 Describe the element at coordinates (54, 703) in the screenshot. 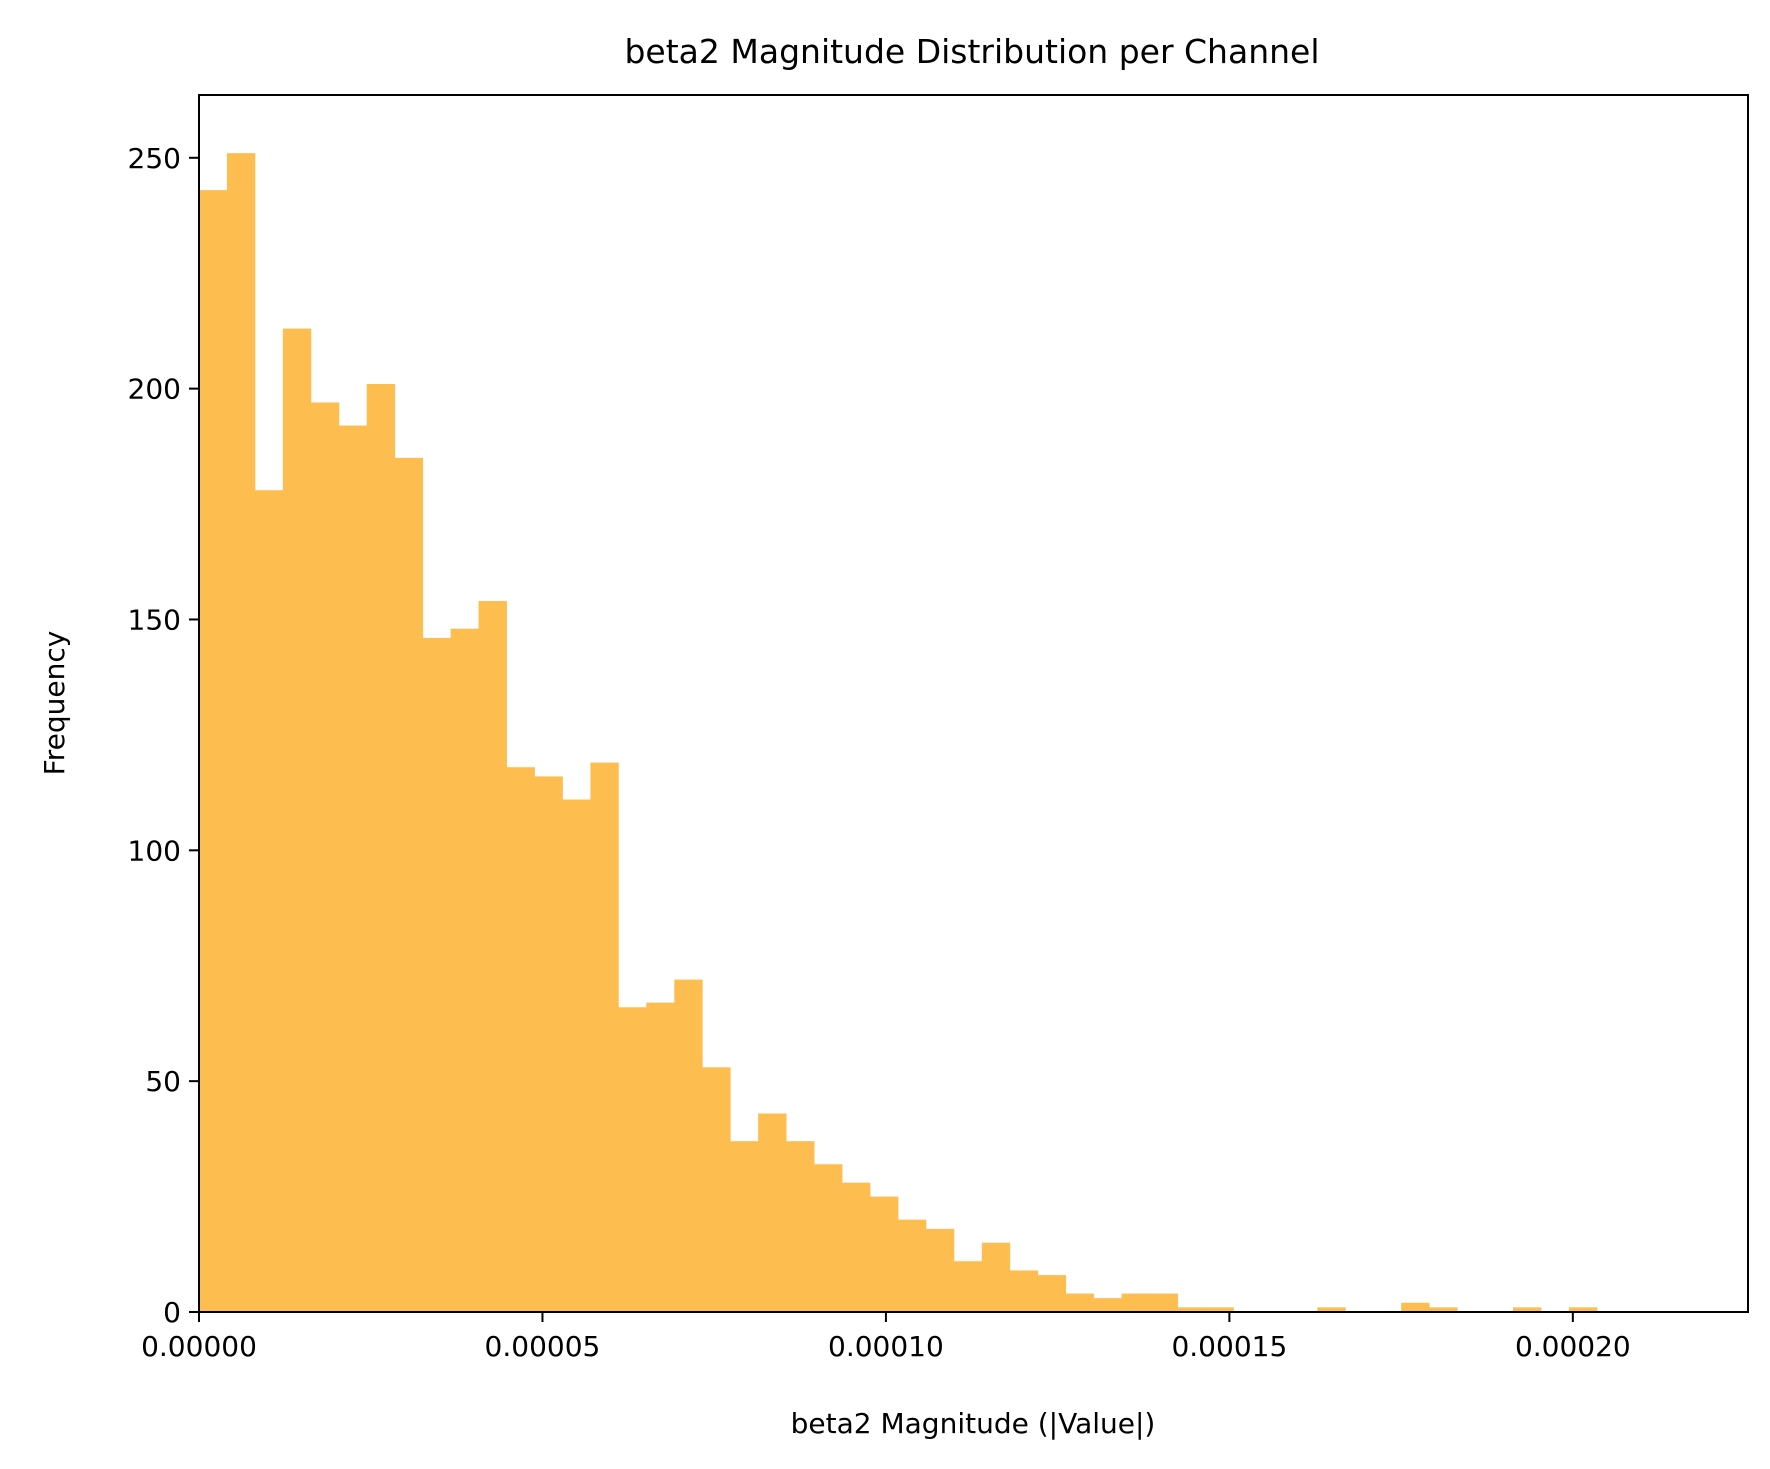

I see `y-axis-label: Frequency` at that location.